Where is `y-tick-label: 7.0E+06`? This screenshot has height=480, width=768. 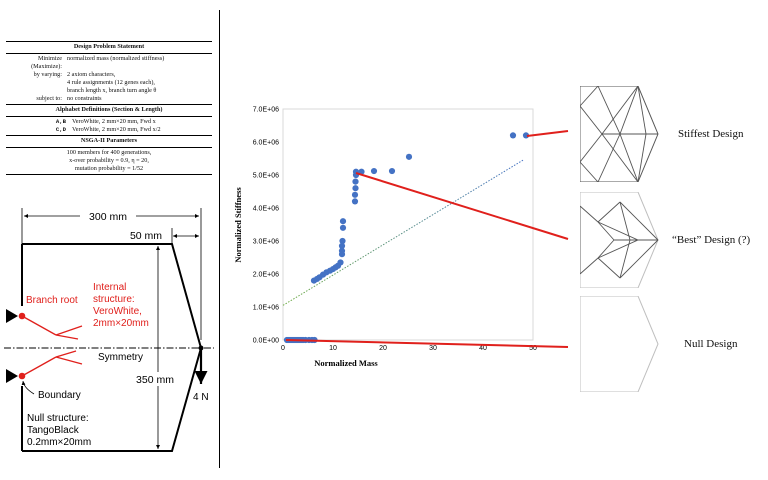 y-tick-label: 7.0E+06 is located at coordinates (266, 110).